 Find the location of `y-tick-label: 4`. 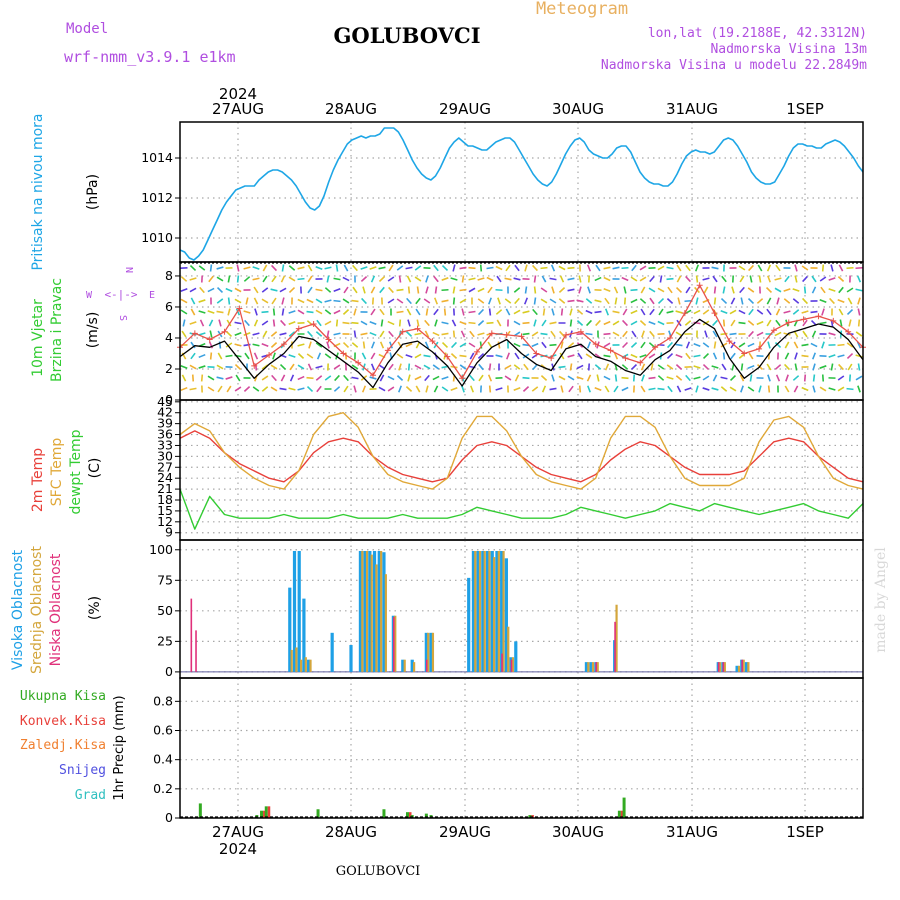

y-tick-label: 4 is located at coordinates (169, 337).